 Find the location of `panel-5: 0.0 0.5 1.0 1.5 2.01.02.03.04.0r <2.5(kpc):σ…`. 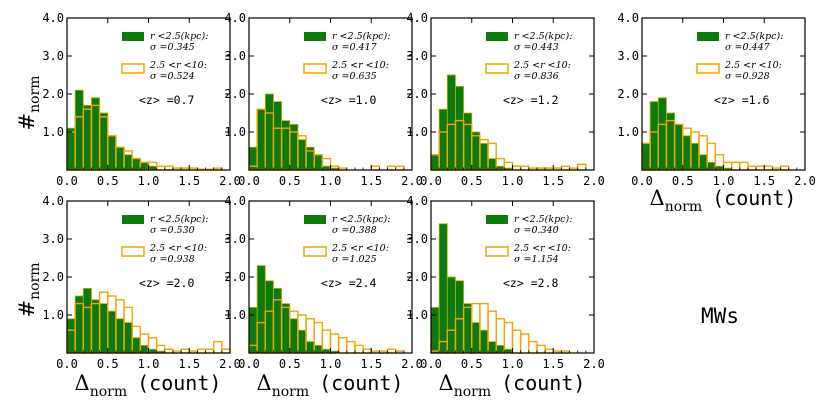

panel-5: 0.0 0.5 1.0 1.5 2.01.02.03.04.0r <2.5(kpc):σ… is located at coordinates (141, 282).